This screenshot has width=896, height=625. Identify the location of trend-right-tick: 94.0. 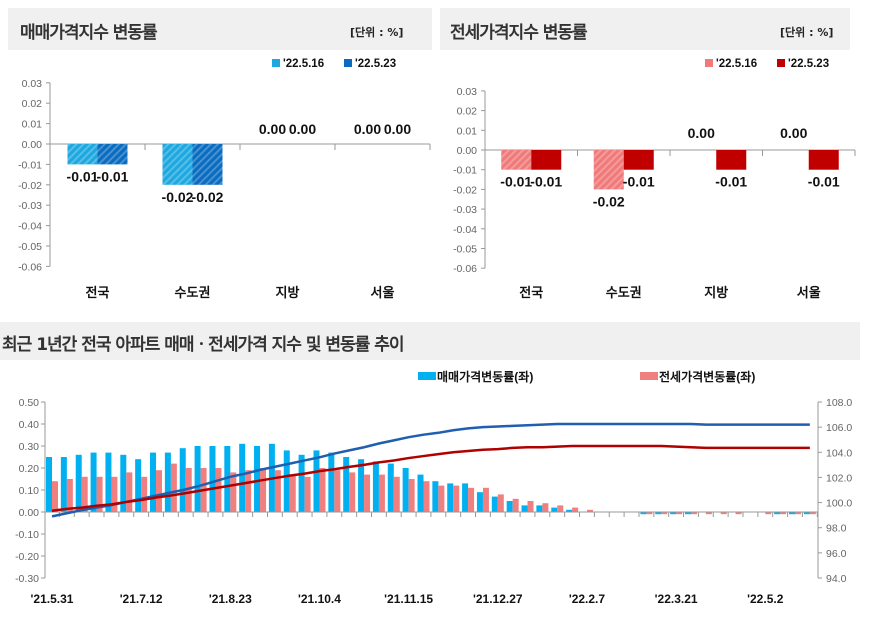
(836, 579).